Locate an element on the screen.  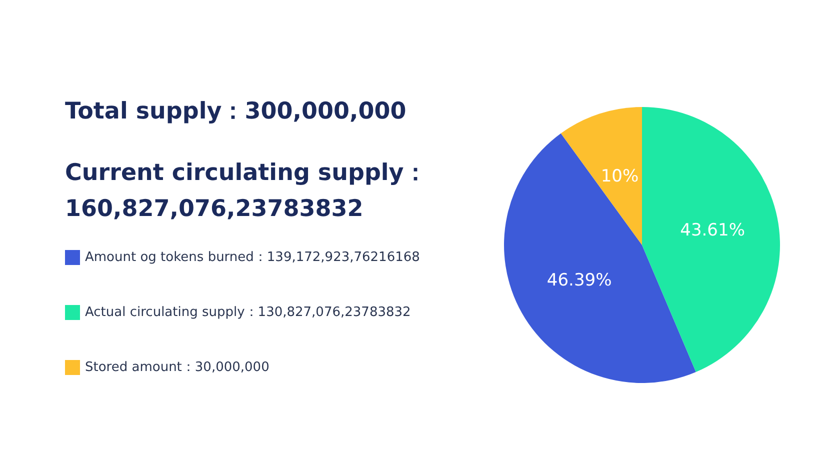
data-label: 10% is located at coordinates (619, 176).